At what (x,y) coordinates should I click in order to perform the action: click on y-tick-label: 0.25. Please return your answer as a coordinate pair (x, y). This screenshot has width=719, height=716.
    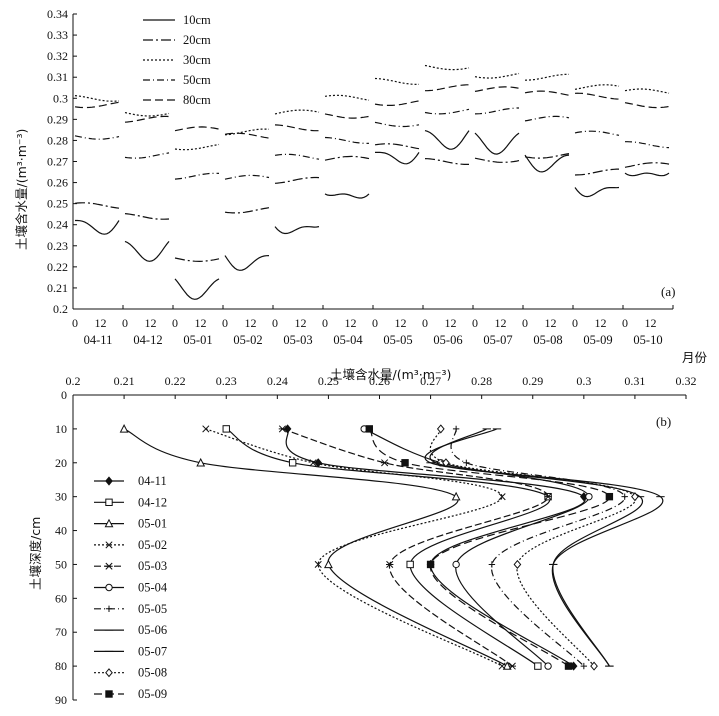
    Looking at the image, I should click on (57, 204).